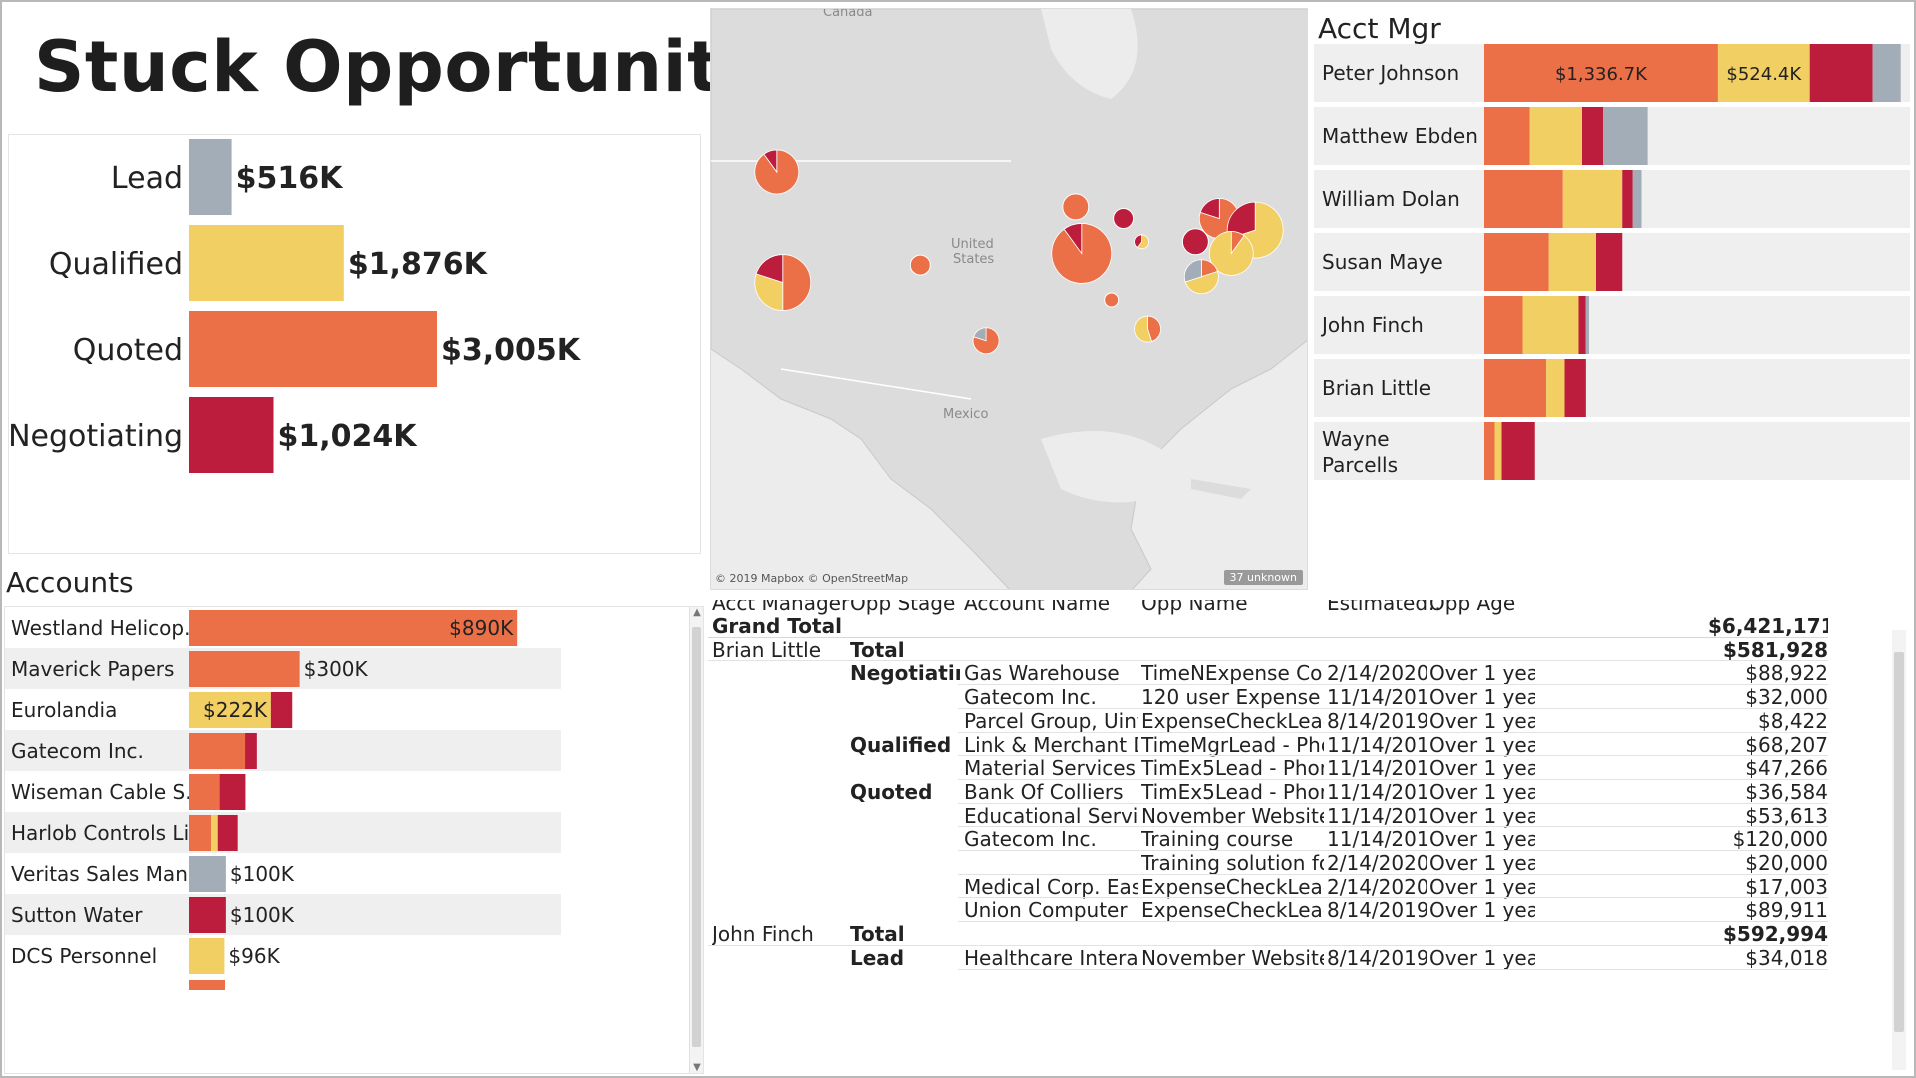 Image resolution: width=1916 pixels, height=1078 pixels. What do you see at coordinates (1390, 73) in the screenshot?
I see `acct-mgr-name-label: Peter Johnson` at bounding box center [1390, 73].